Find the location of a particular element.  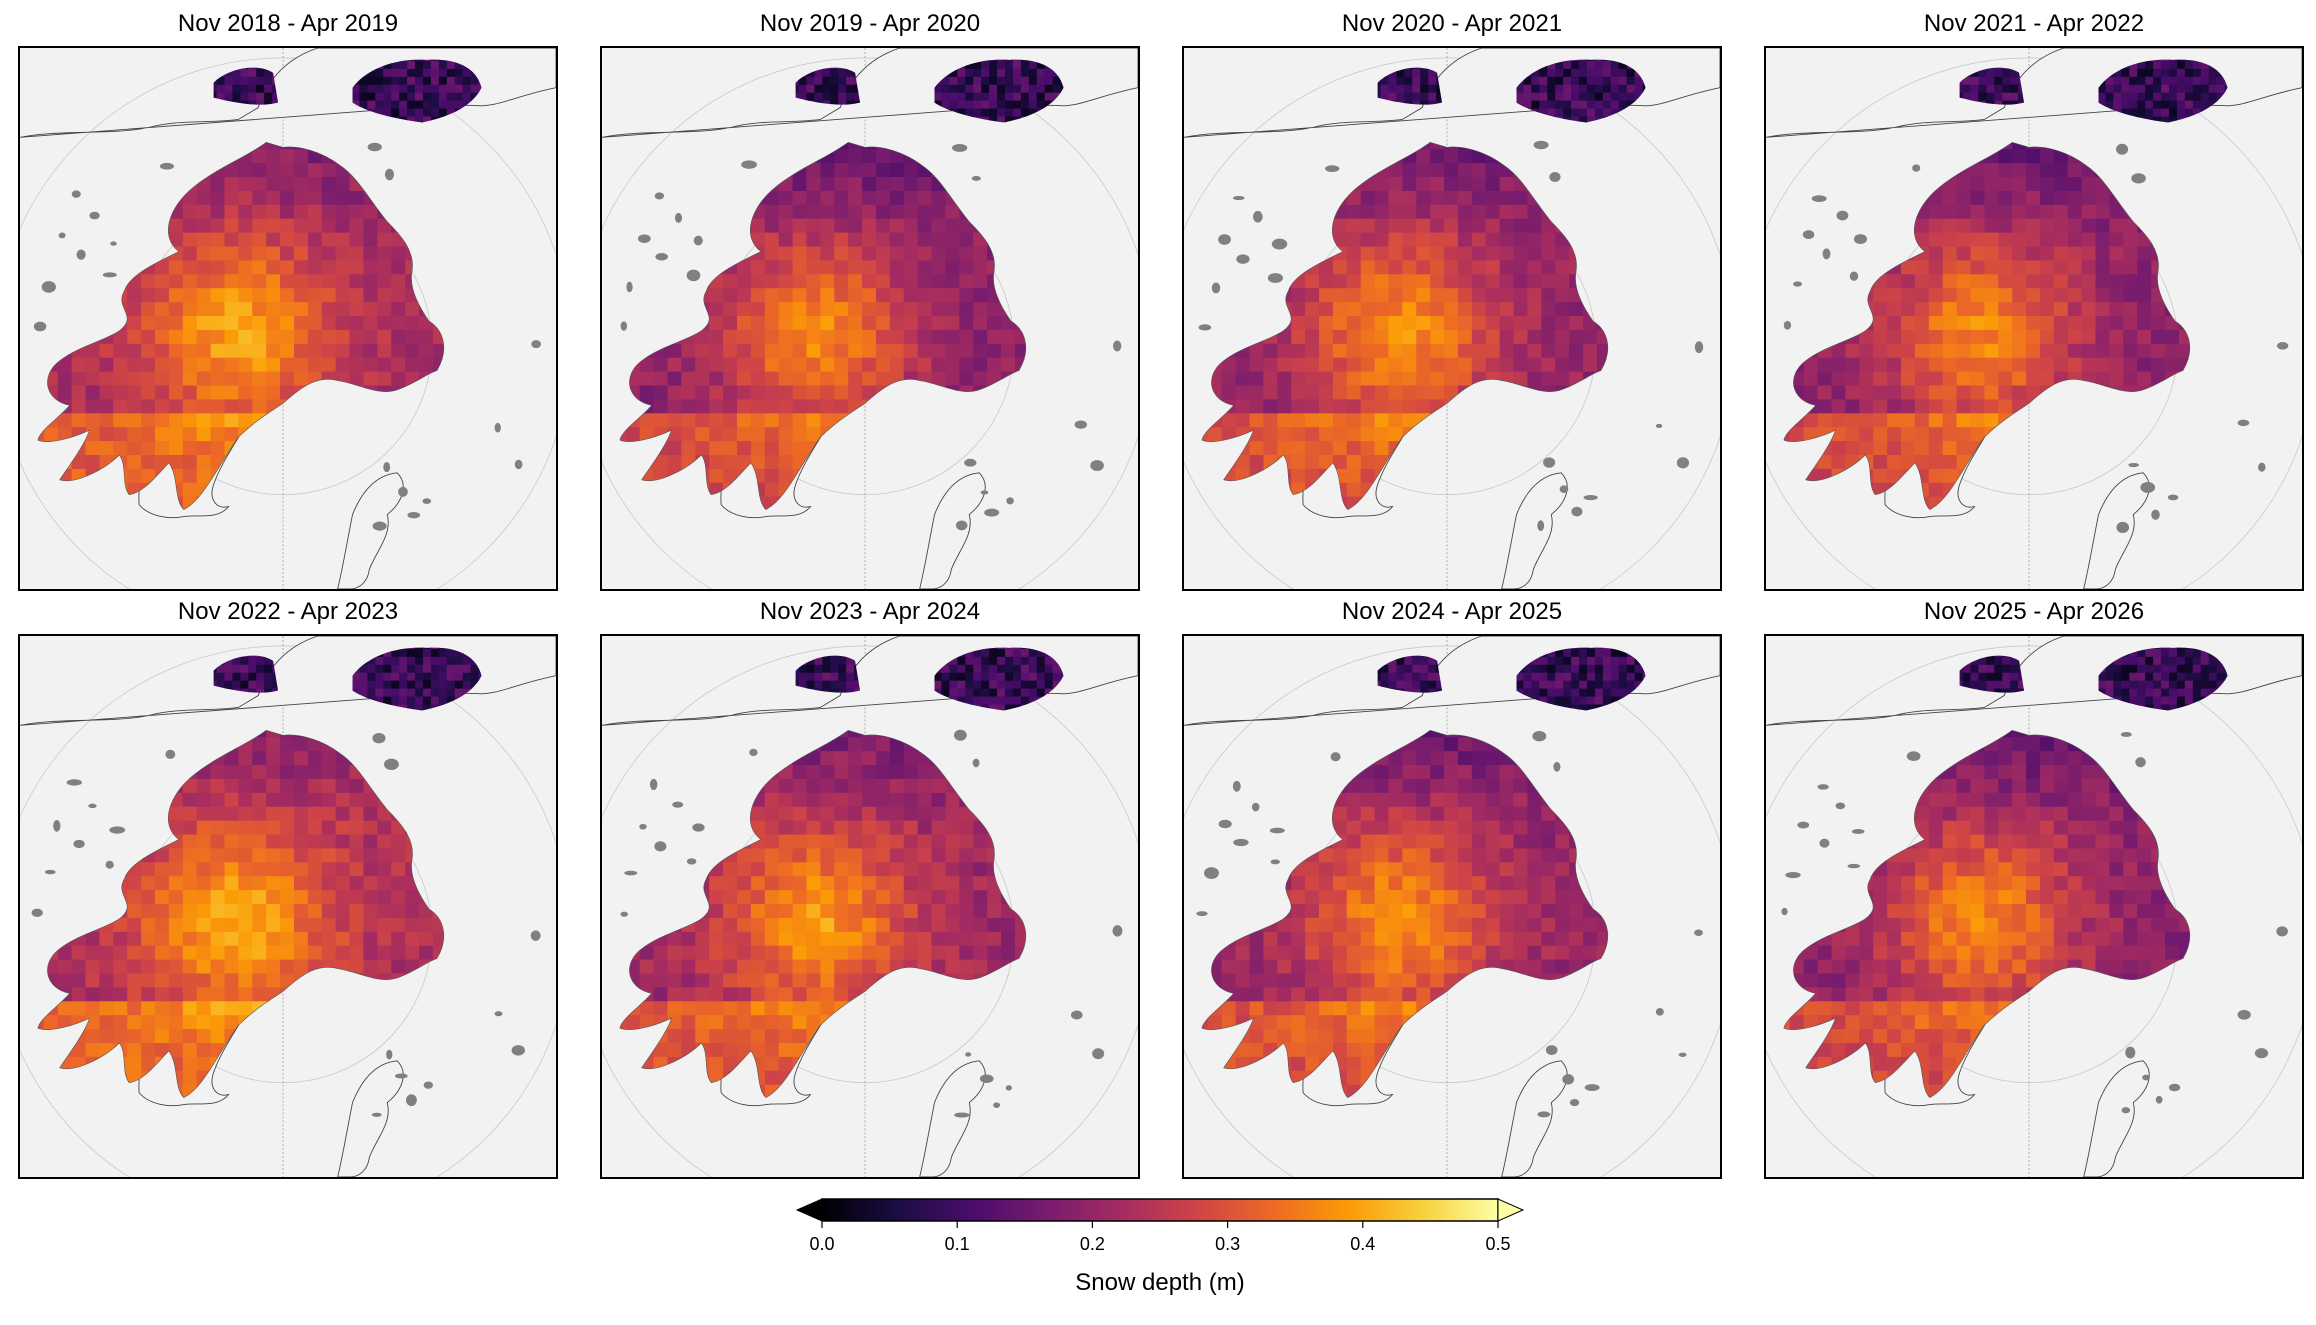

panel-title: Nov 2023 - Apr 2024 is located at coordinates (870, 612).